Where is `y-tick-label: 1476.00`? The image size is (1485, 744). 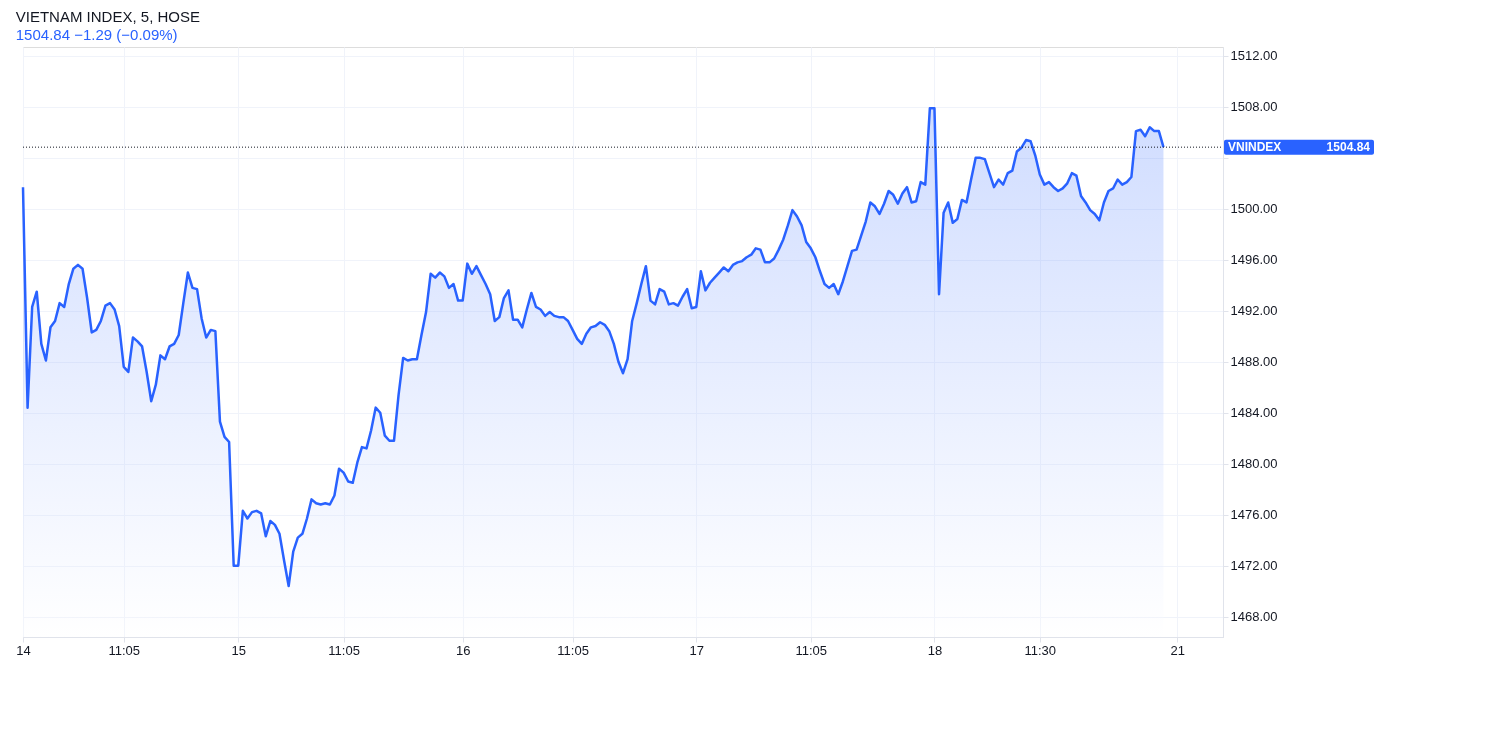 y-tick-label: 1476.00 is located at coordinates (1254, 515).